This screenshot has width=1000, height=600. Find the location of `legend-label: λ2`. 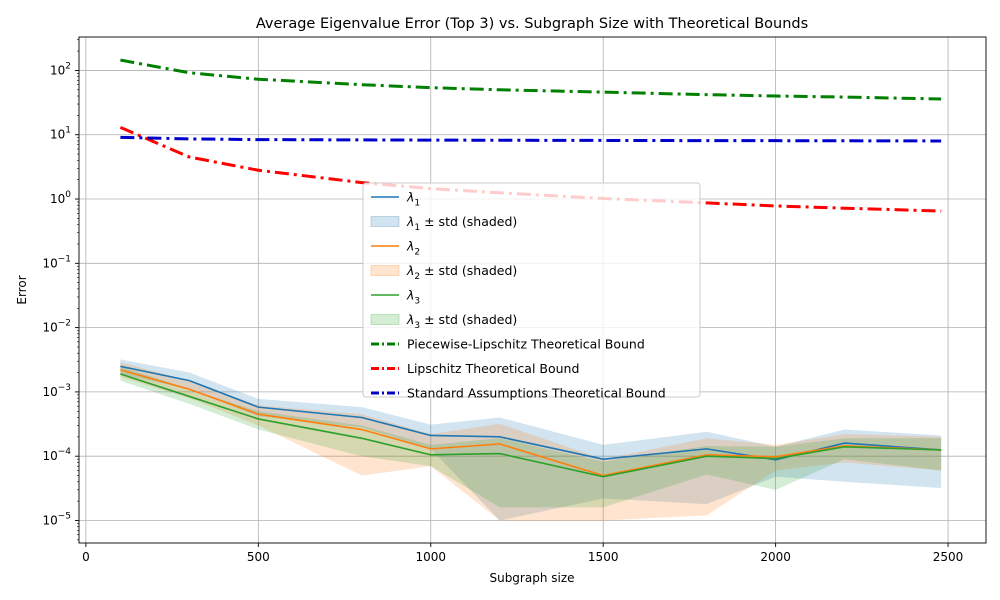

legend-label: λ2 is located at coordinates (413, 248).